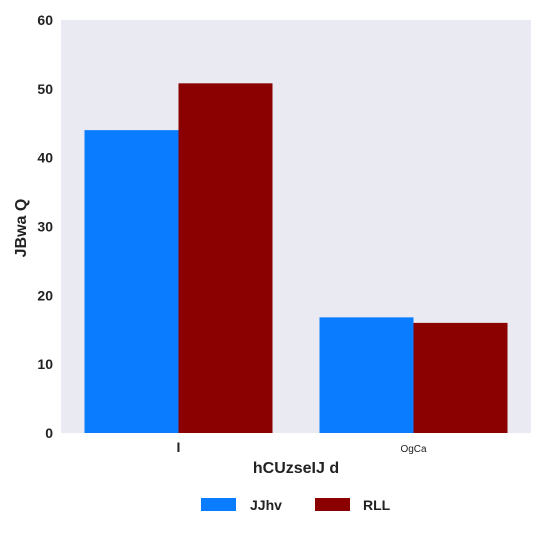 The height and width of the screenshot is (546, 546). Describe the element at coordinates (296, 505) in the screenshot. I see `legend: JJhv RLL` at that location.